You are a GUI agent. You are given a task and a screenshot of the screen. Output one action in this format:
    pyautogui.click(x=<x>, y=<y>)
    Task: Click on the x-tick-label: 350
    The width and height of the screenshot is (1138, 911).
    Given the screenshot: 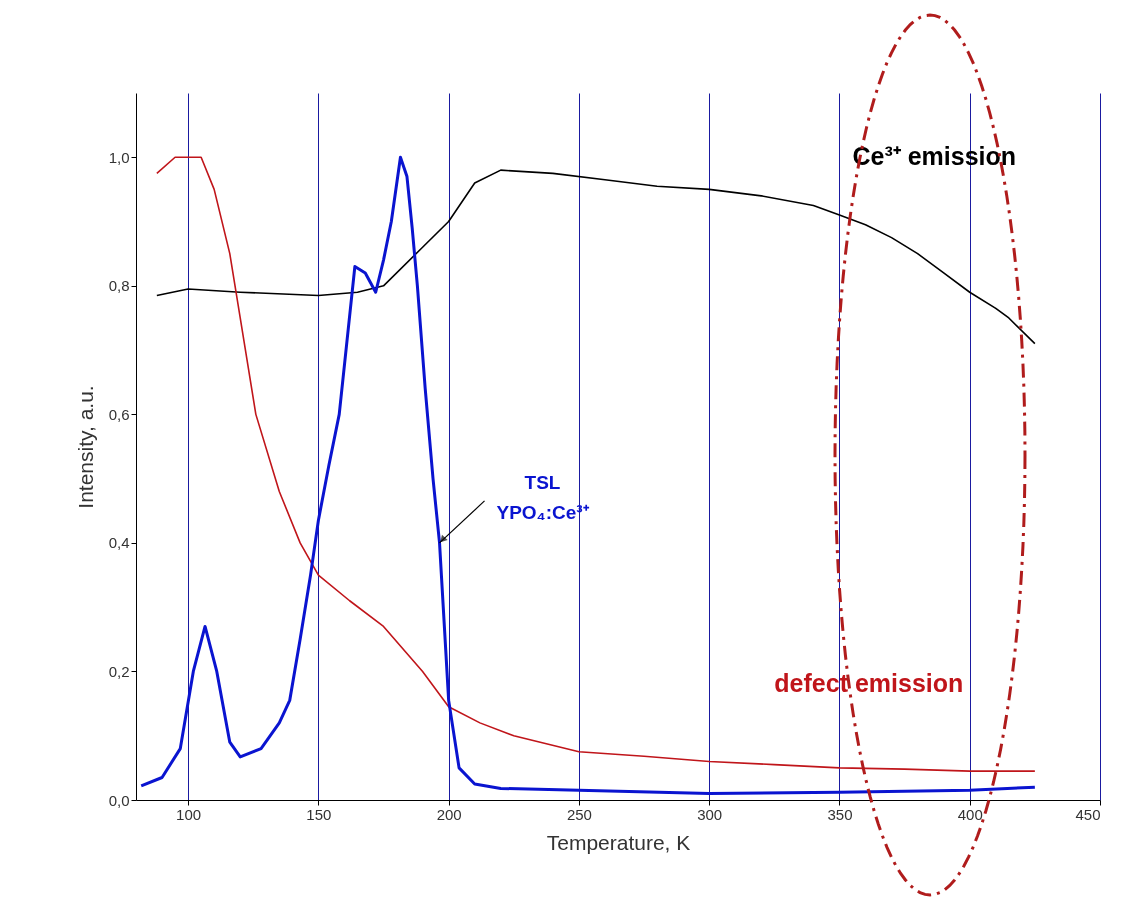 What is the action you would take?
    pyautogui.click(x=840, y=814)
    